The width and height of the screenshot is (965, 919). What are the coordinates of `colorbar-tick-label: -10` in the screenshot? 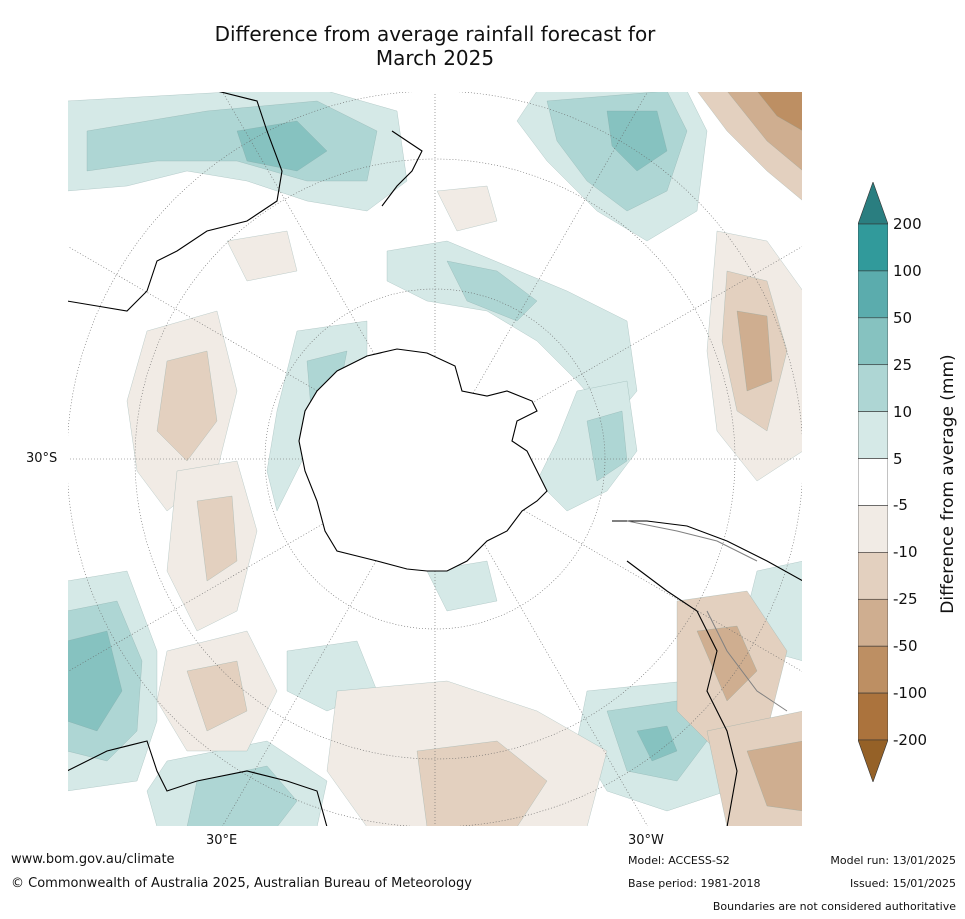 It's located at (905, 552).